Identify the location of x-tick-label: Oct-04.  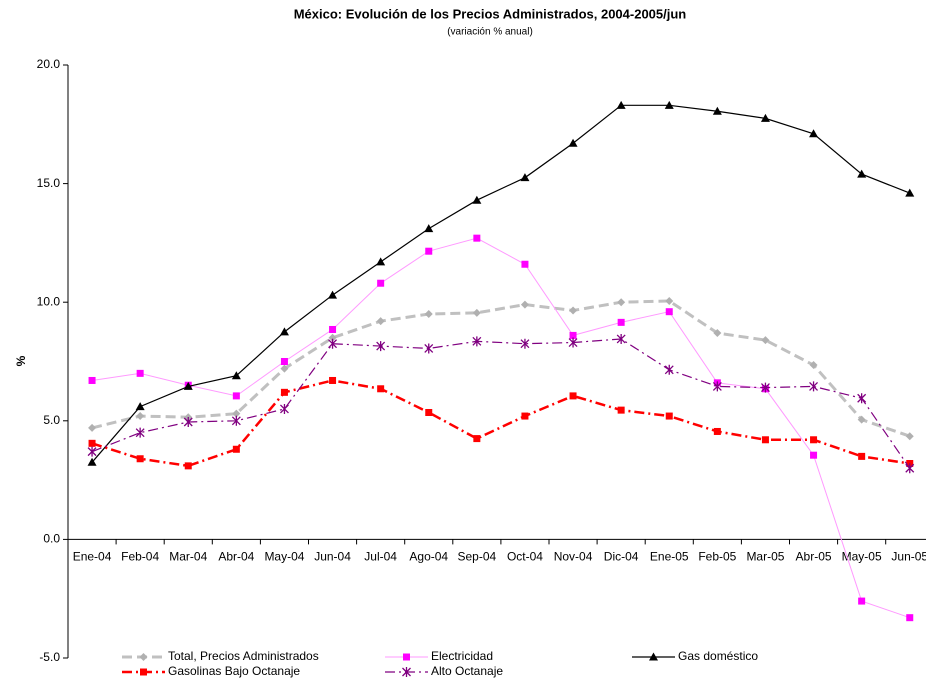
(525, 557).